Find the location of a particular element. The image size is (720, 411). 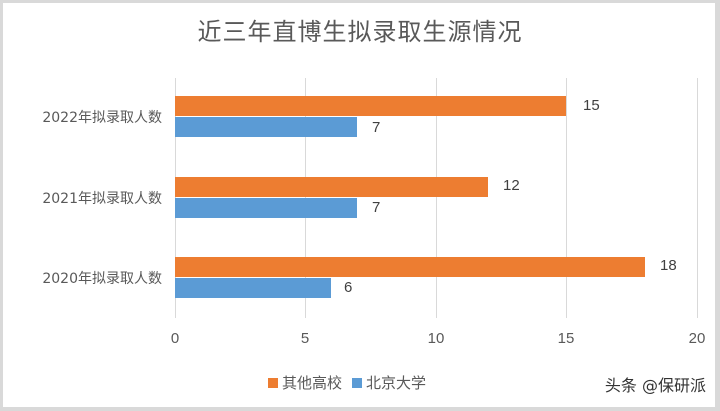

category-label-2020: 2020年拟录取人数 is located at coordinates (102, 279).